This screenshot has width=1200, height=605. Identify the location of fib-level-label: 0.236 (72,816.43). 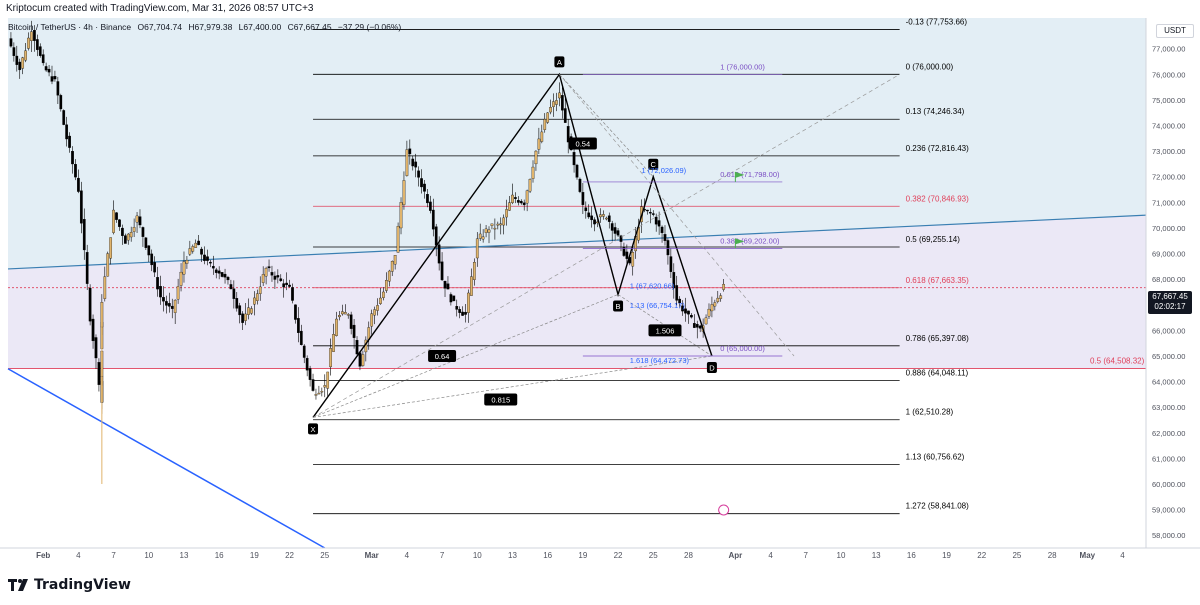
(937, 148).